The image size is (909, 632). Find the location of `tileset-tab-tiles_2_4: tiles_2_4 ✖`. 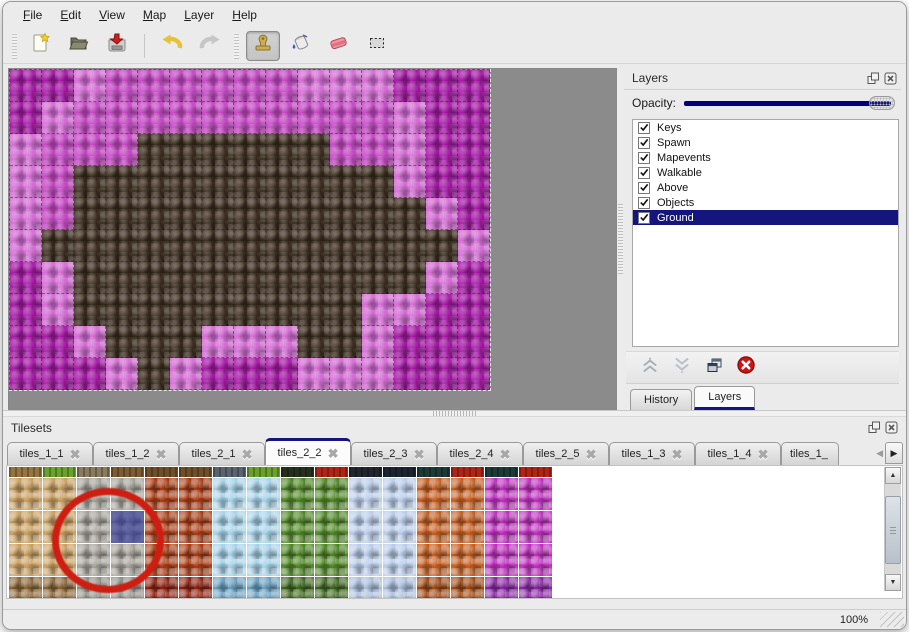

tileset-tab-tiles_2_4: tiles_2_4 ✖ is located at coordinates (480, 453).